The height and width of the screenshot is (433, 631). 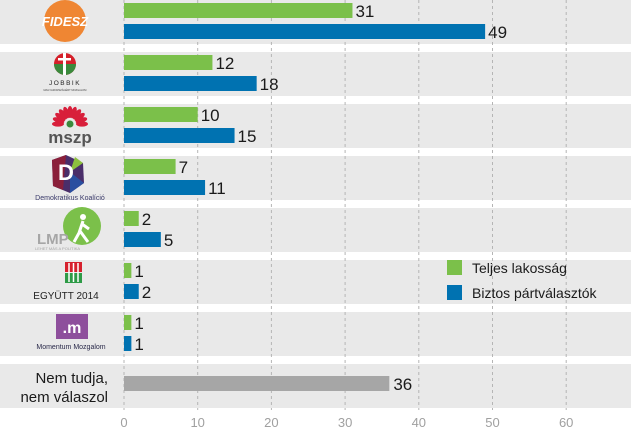 What do you see at coordinates (522, 280) in the screenshot?
I see `legend: Teljes lakosság Biztos pártválasztók` at bounding box center [522, 280].